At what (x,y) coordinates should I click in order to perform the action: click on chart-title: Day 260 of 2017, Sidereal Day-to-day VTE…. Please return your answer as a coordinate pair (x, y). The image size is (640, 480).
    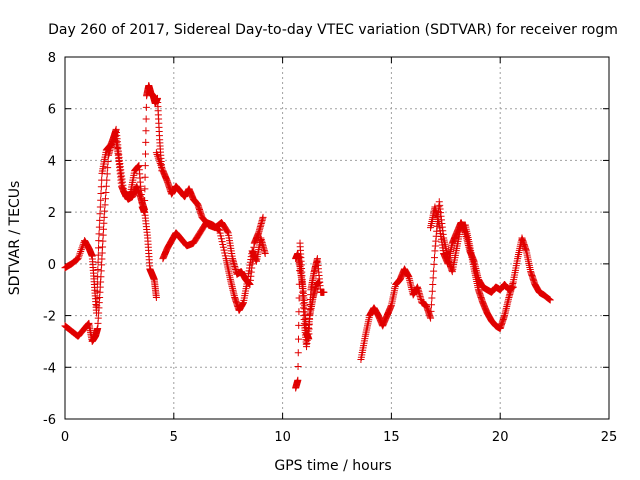
    Looking at the image, I should click on (333, 30).